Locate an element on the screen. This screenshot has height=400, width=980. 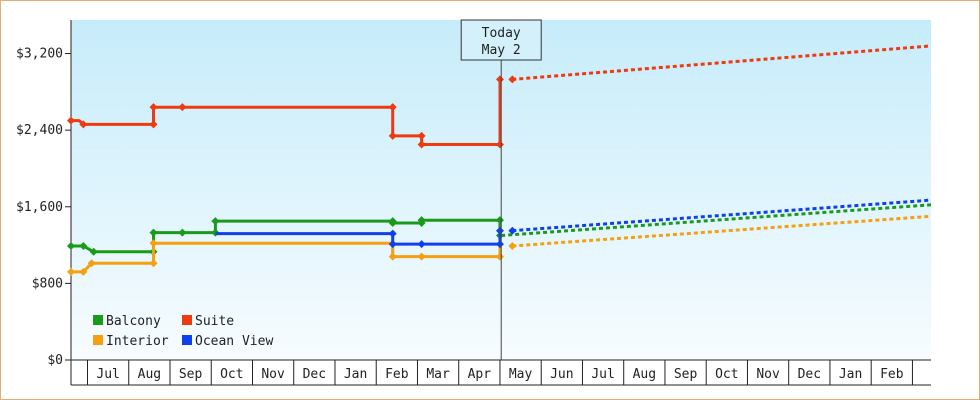
legend-item: Balcony is located at coordinates (127, 321).